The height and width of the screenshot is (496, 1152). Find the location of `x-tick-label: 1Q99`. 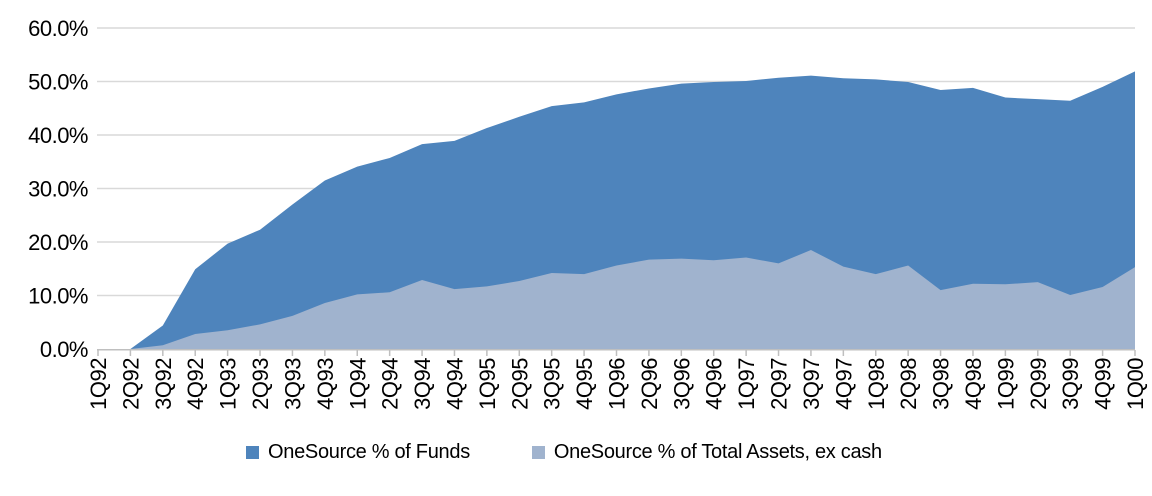

x-tick-label: 1Q99 is located at coordinates (1005, 384).